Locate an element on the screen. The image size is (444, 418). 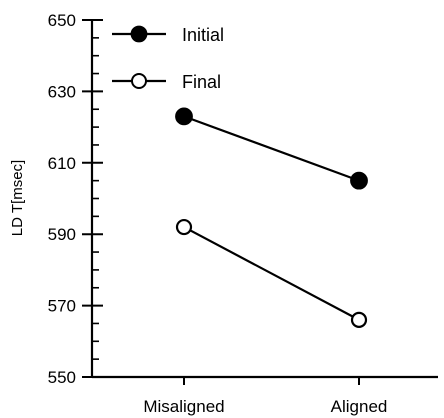
legend-final-marker is located at coordinates (139, 81).